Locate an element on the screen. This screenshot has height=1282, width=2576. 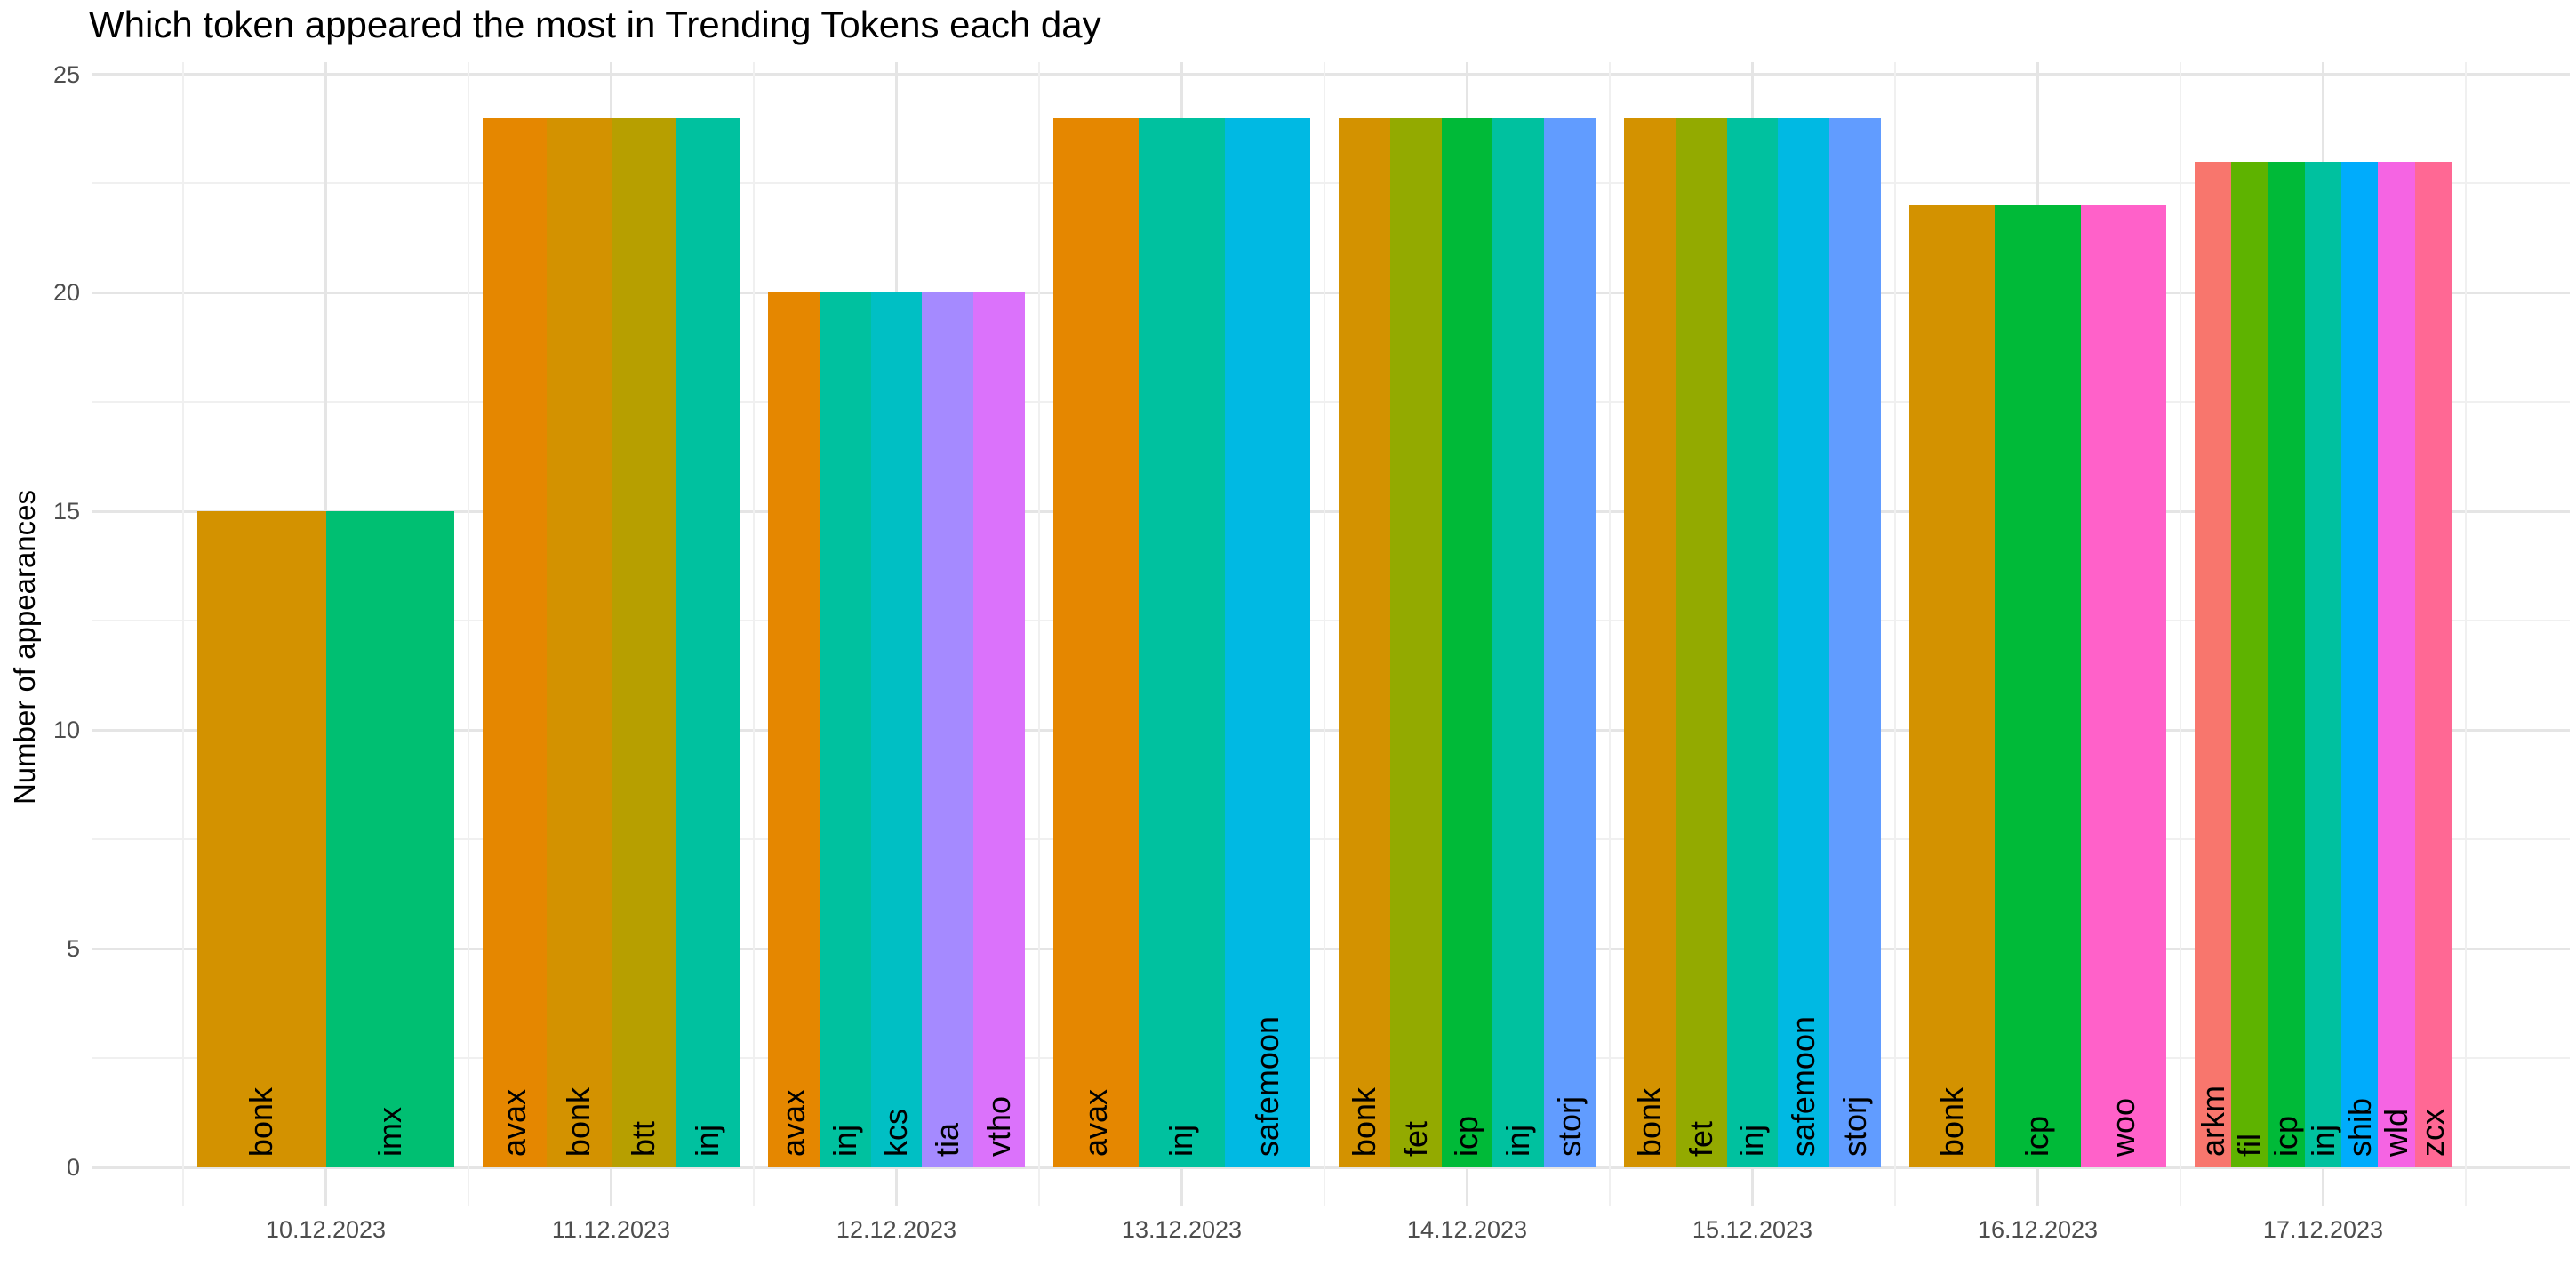
x-tick-label: 12.12.2023 is located at coordinates (896, 1229).